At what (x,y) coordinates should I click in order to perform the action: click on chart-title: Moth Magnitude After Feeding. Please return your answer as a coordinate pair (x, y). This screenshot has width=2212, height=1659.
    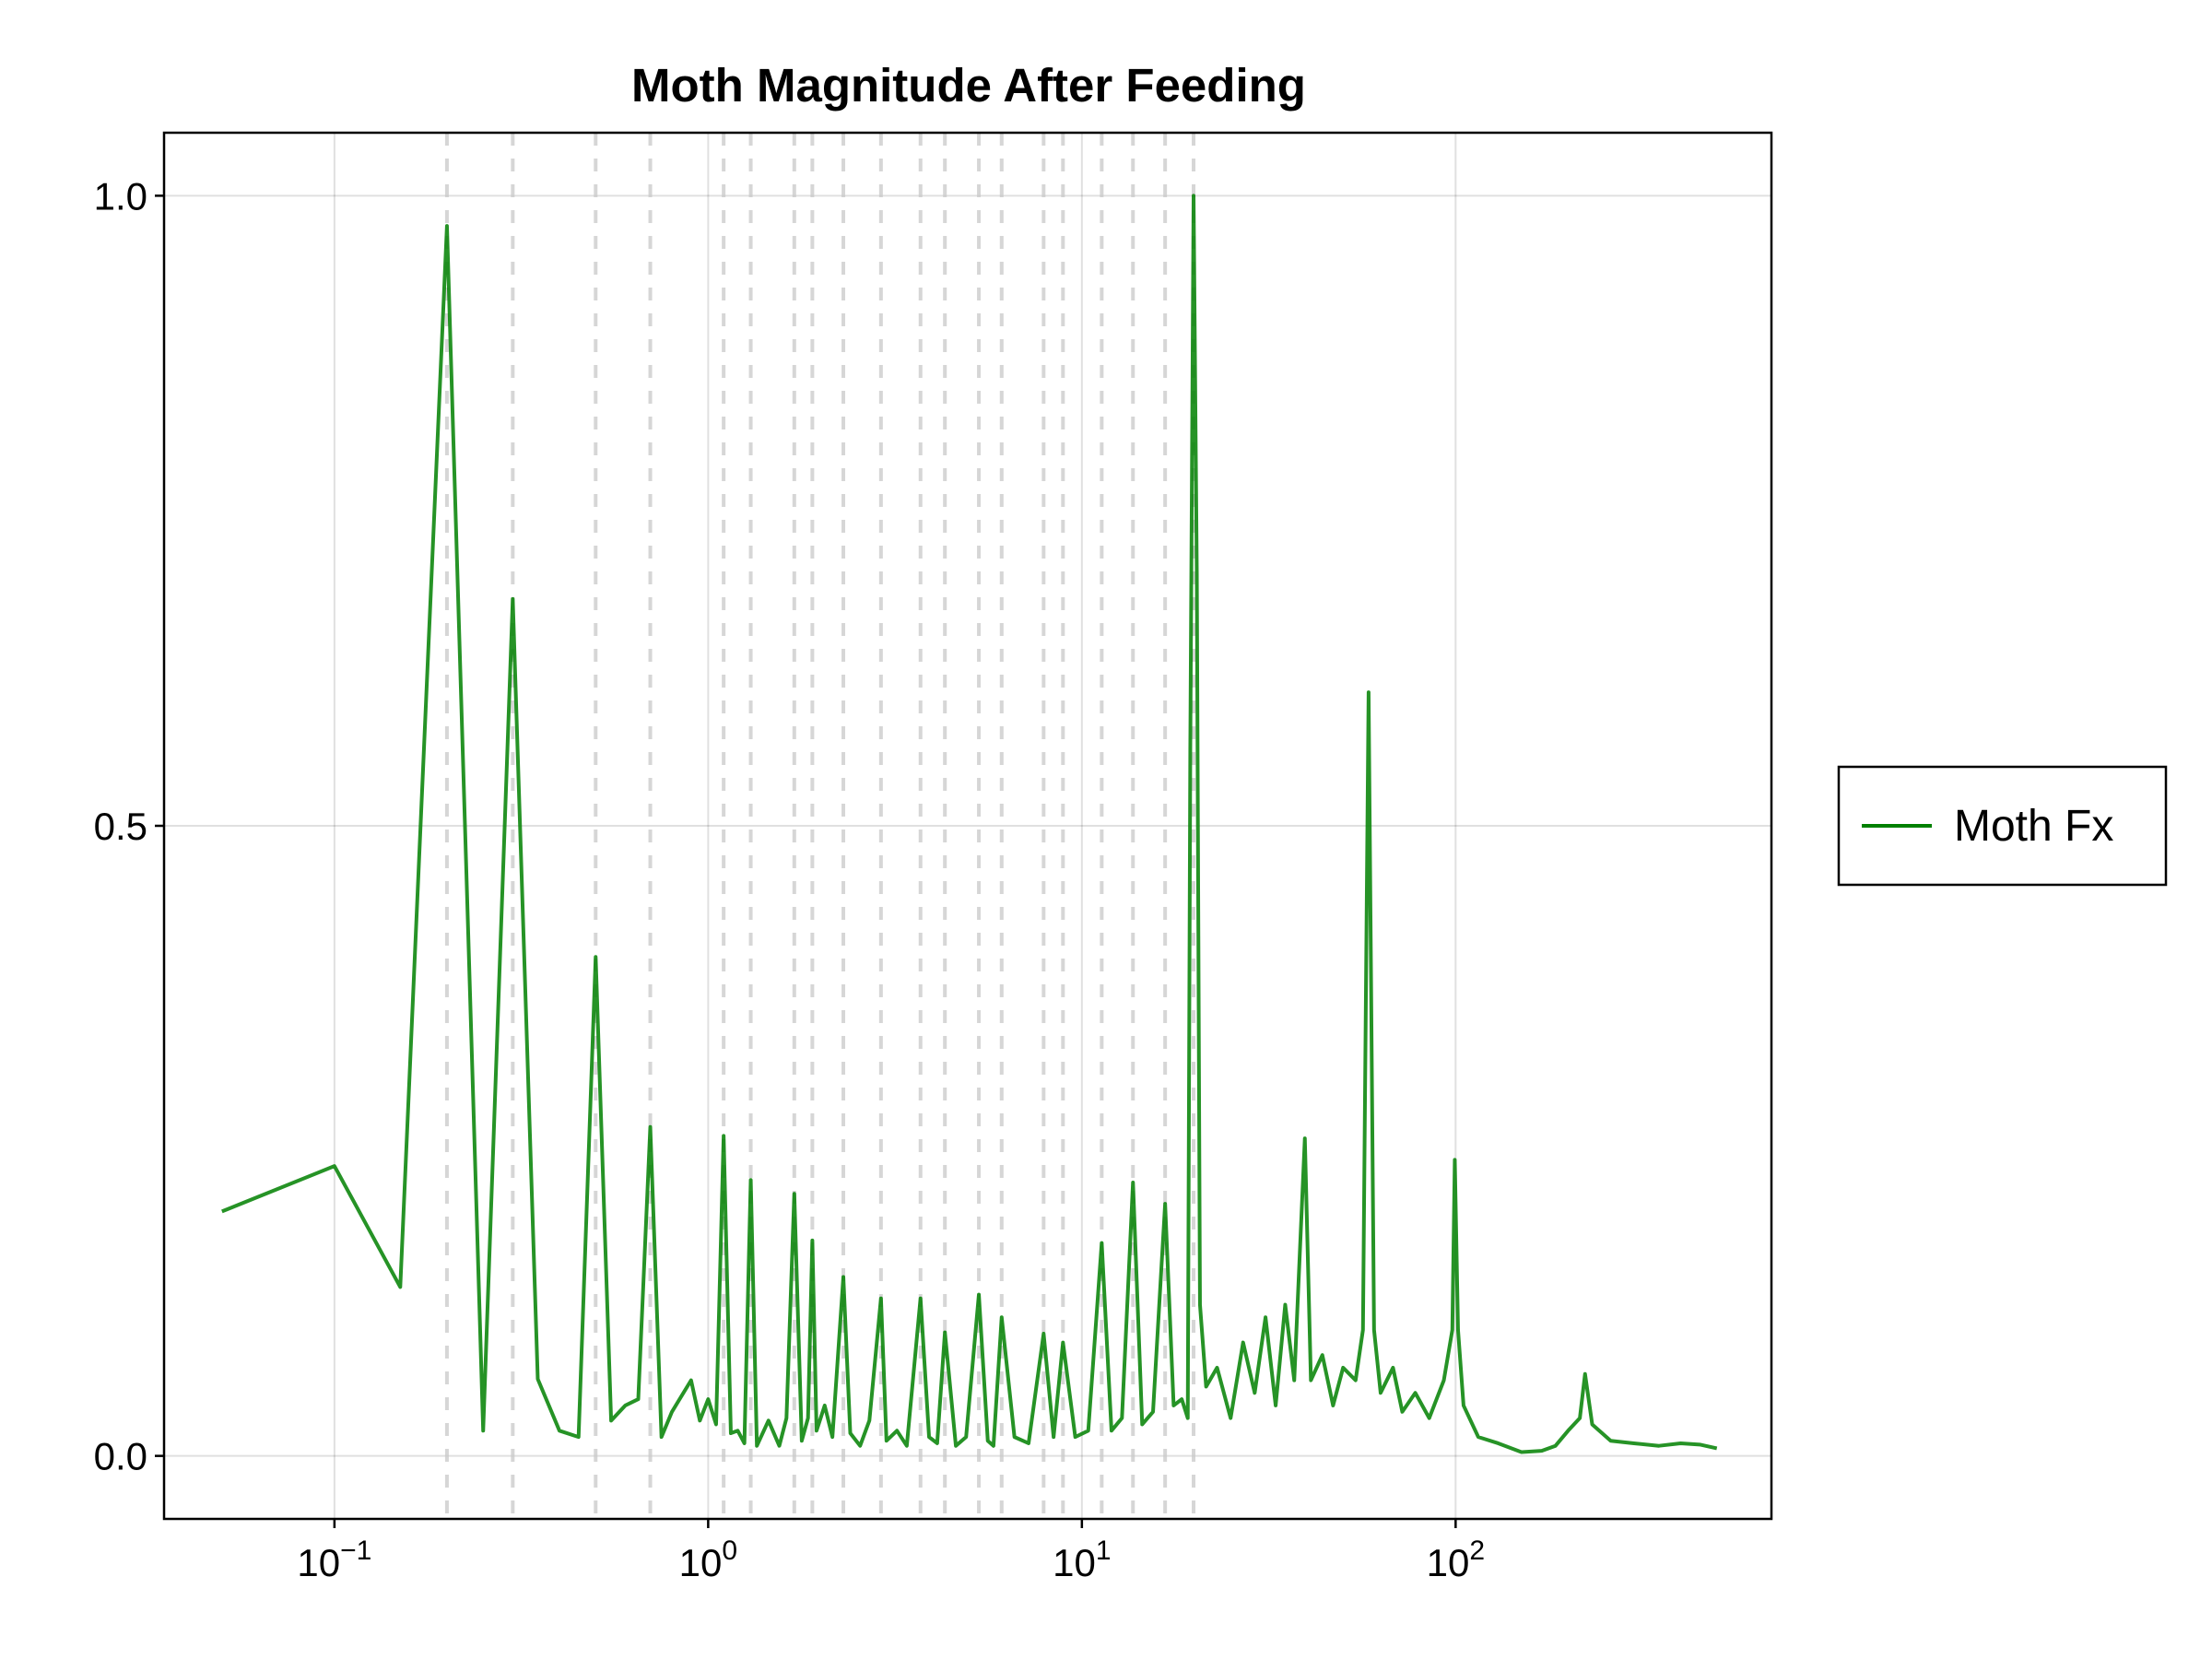
    Looking at the image, I should click on (968, 85).